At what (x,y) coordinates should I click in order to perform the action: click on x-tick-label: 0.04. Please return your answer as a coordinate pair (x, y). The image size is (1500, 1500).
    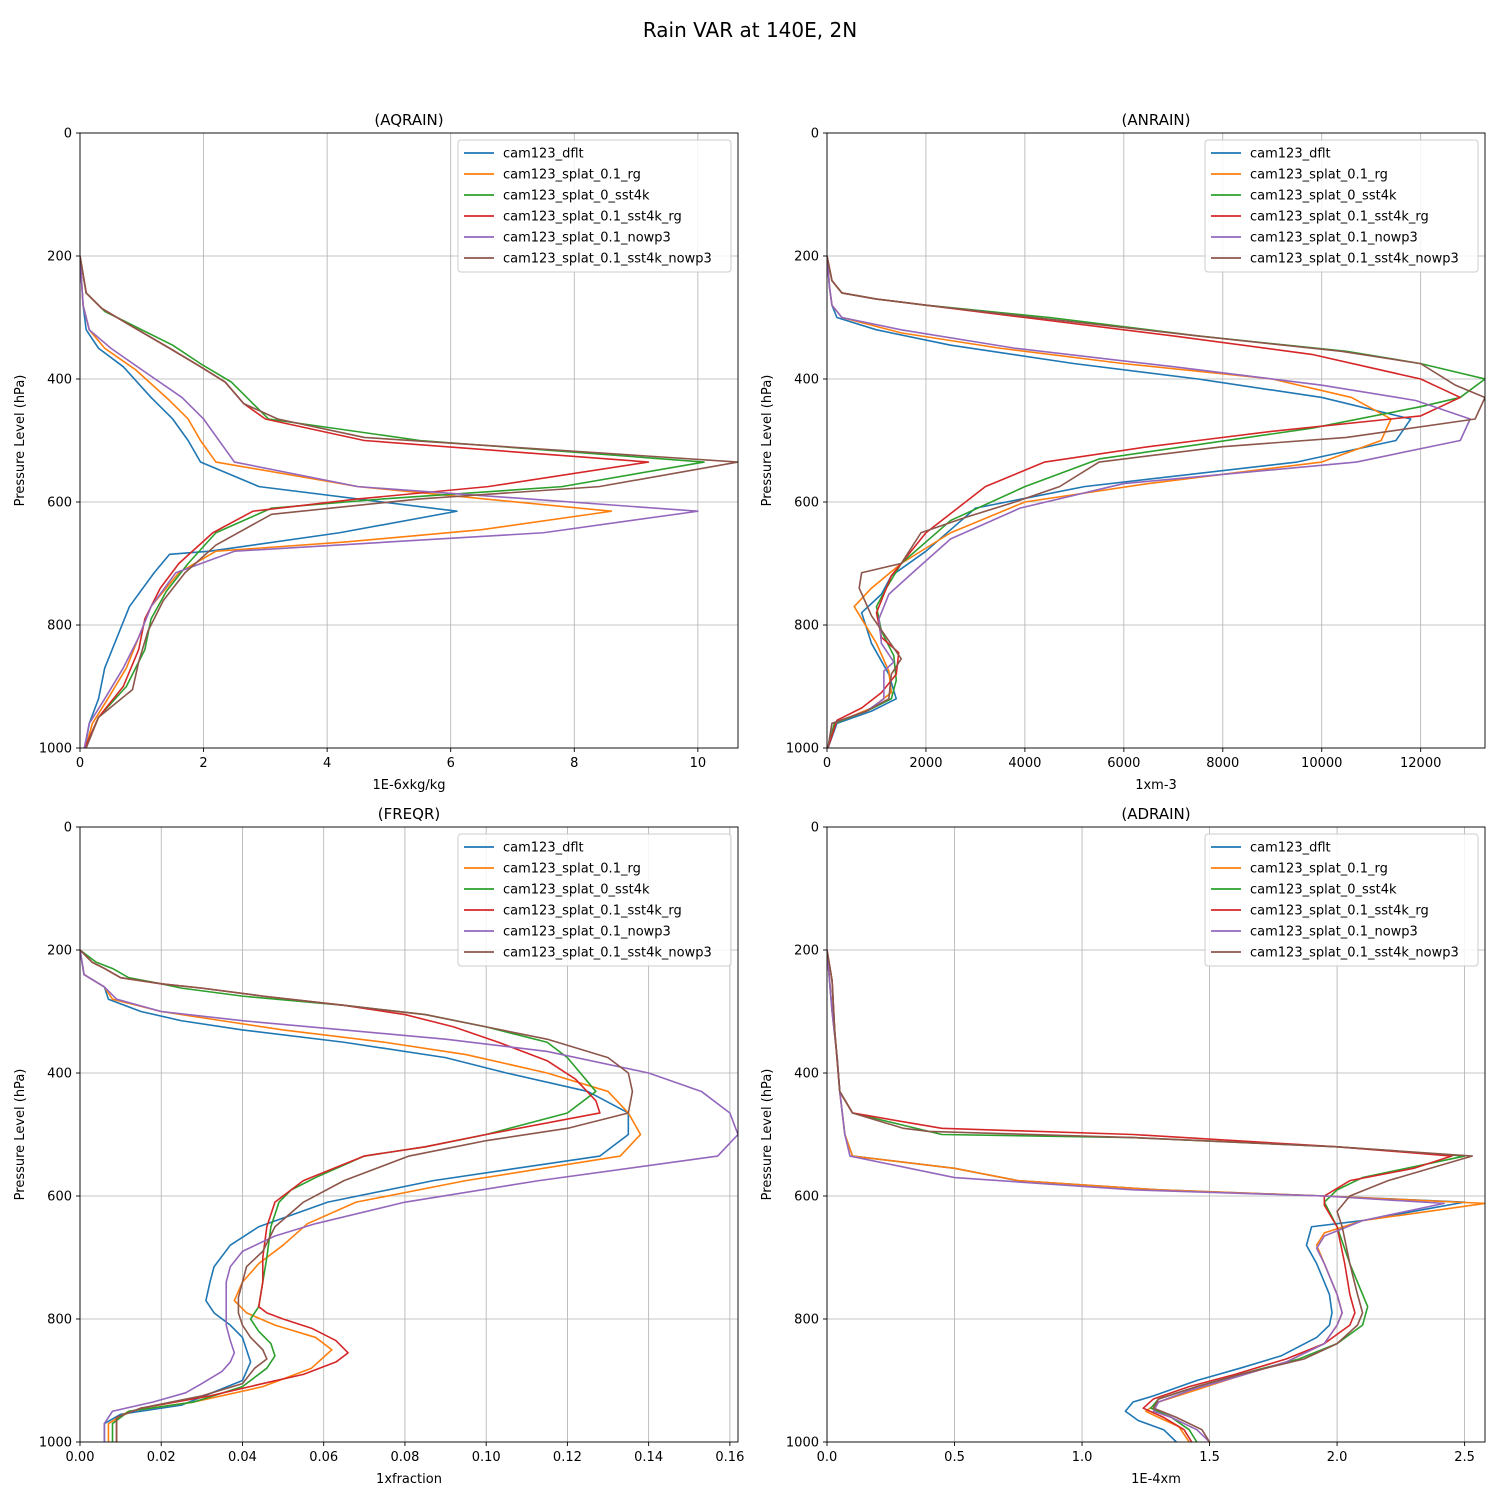
    Looking at the image, I should click on (242, 1457).